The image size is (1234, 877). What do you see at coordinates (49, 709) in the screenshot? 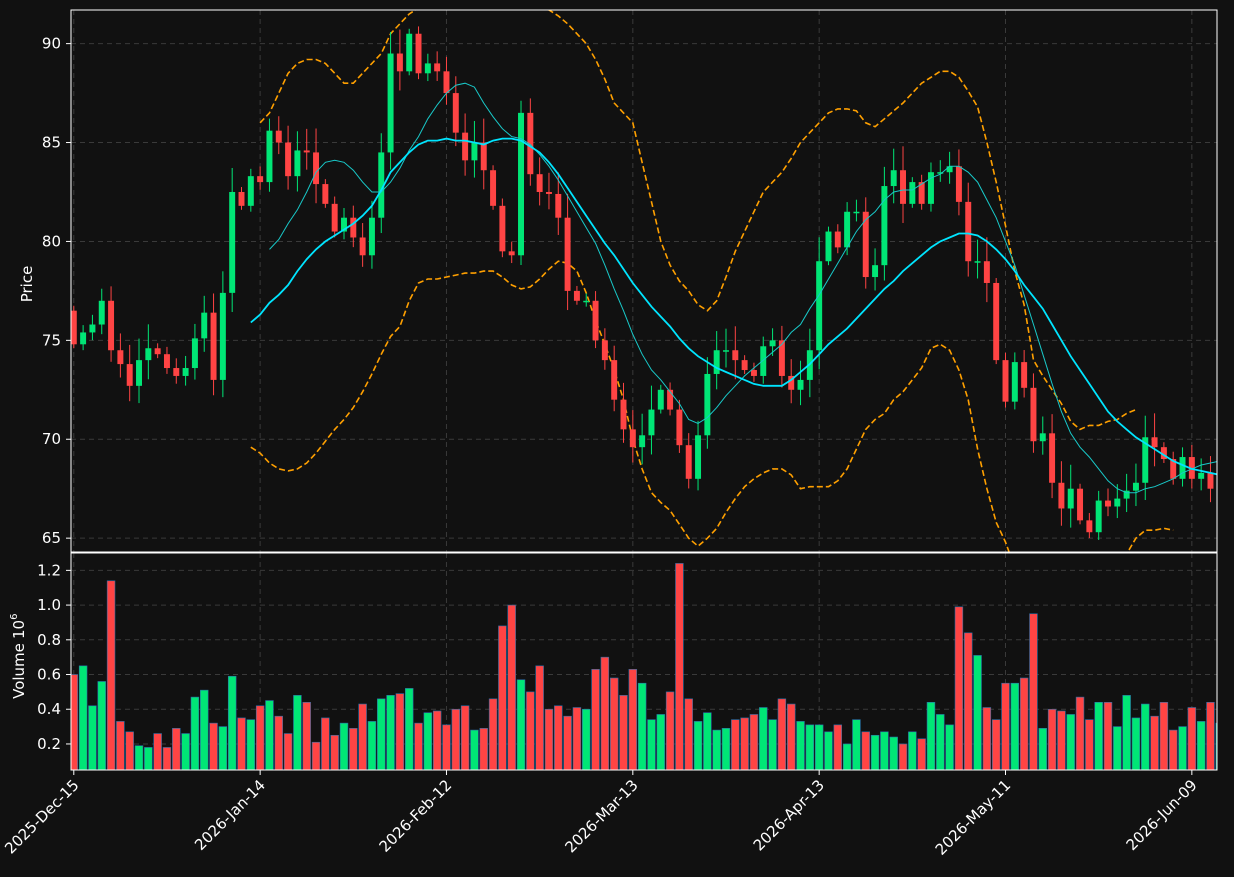
I see `volume-tick-label: 0.4` at bounding box center [49, 709].